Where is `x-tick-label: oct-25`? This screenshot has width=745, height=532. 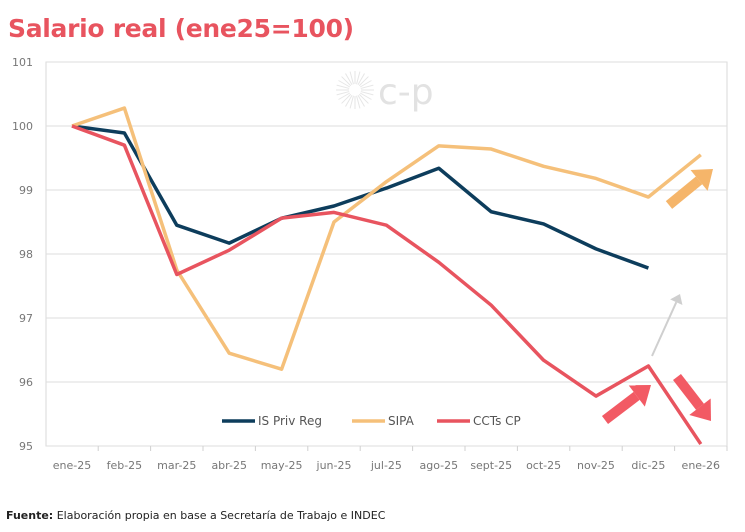
x-tick-label: oct-25 is located at coordinates (543, 465).